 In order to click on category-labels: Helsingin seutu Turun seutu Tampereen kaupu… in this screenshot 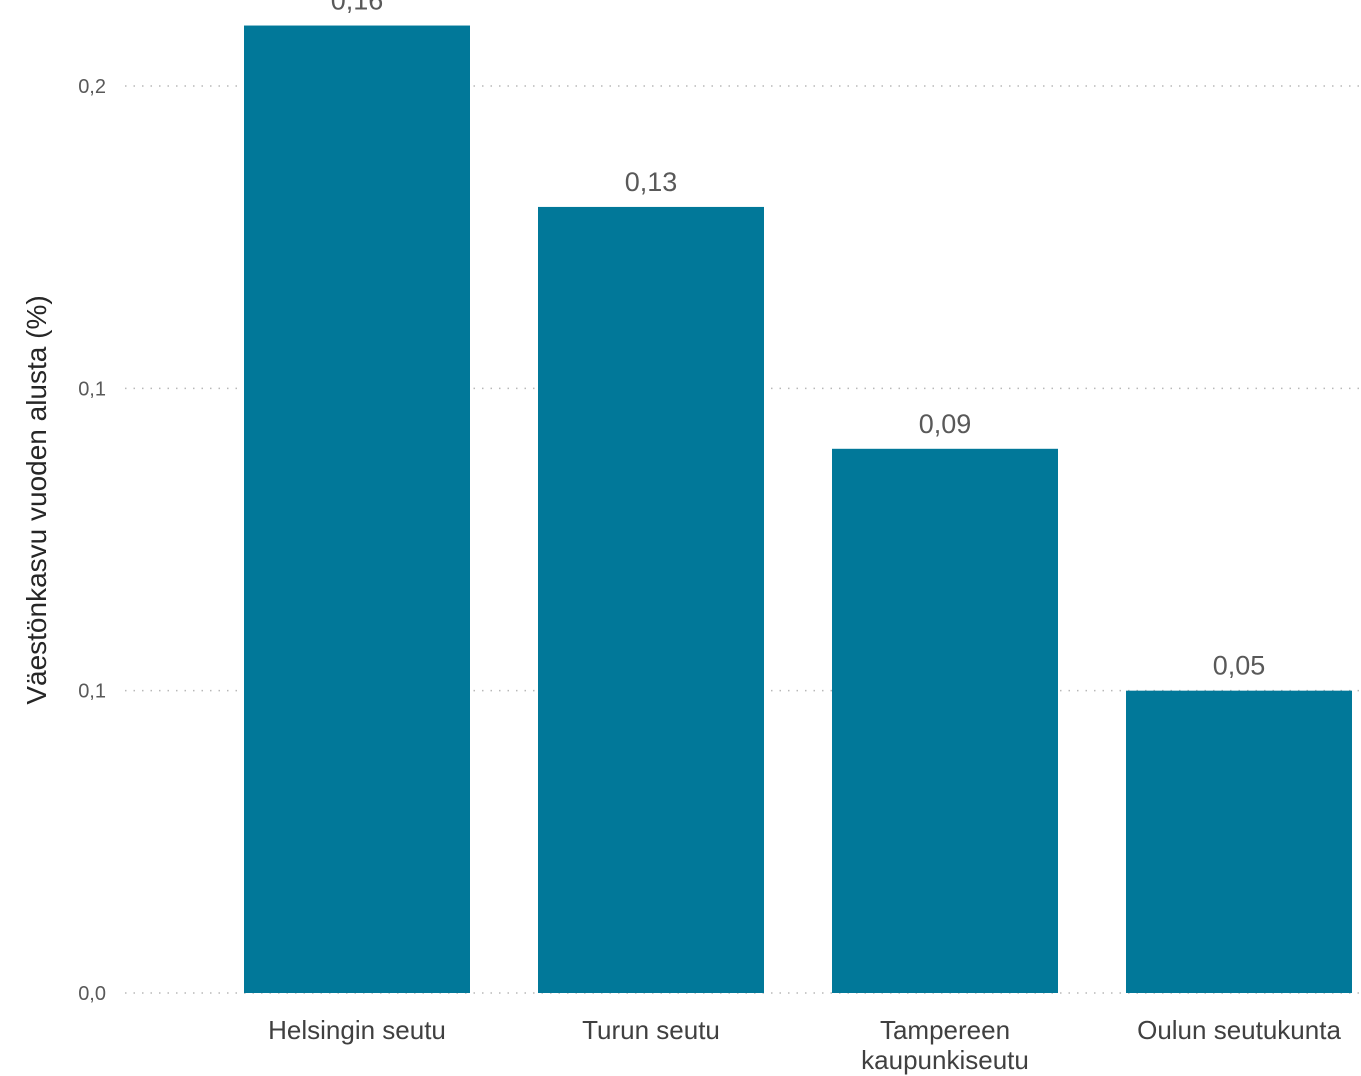, I will do `click(804, 1045)`.